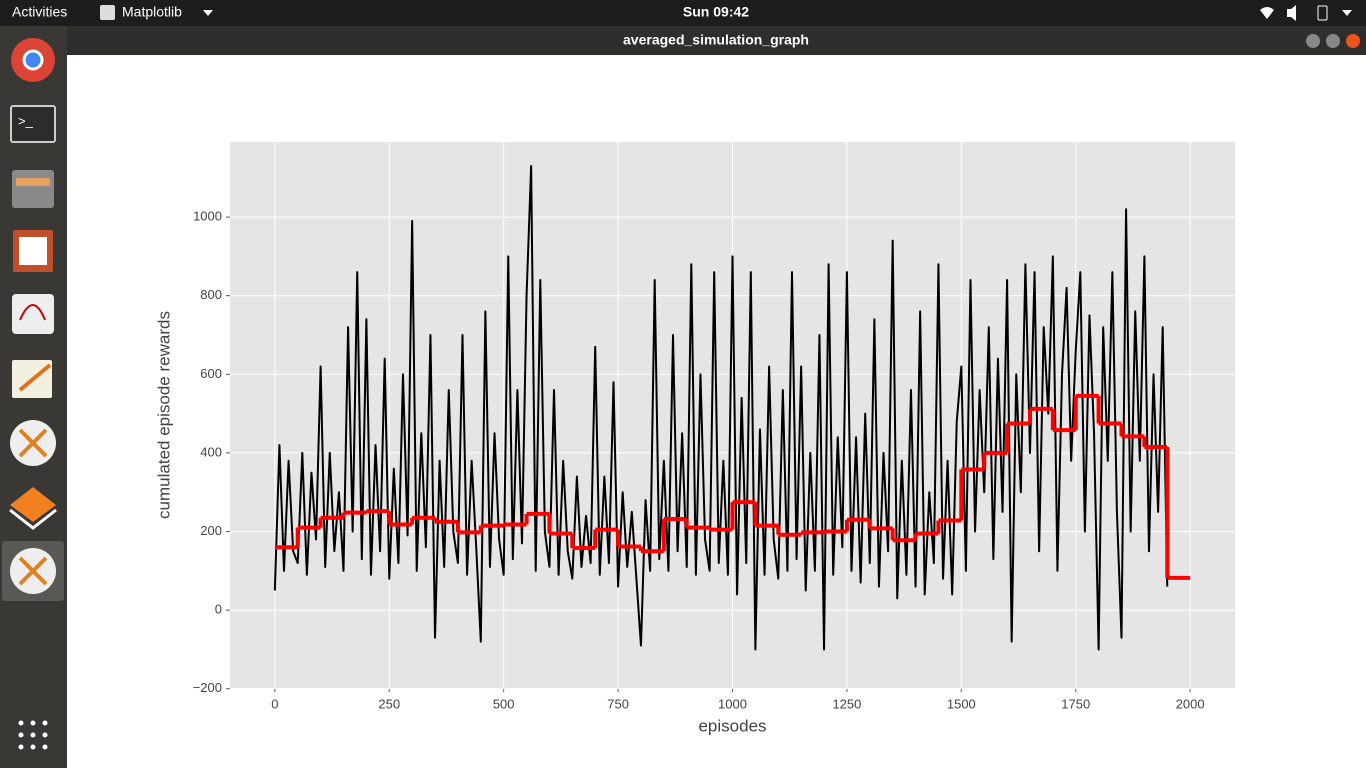 This screenshot has height=768, width=1366. I want to click on y-tick-label: 200, so click(211, 530).